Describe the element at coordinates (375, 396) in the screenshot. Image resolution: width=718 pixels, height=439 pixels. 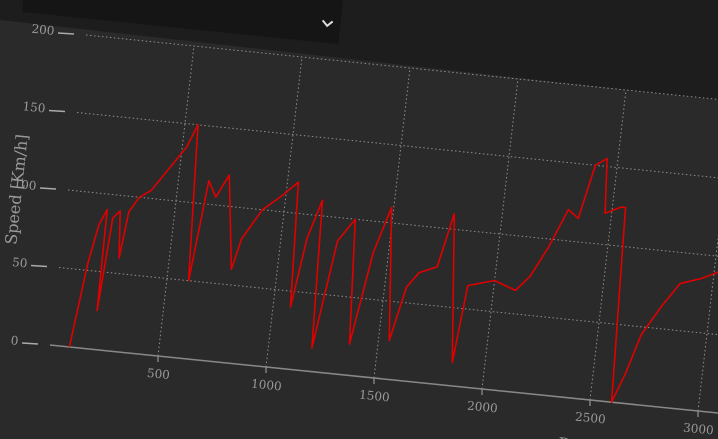
I see `x-tick-label: 1500` at that location.